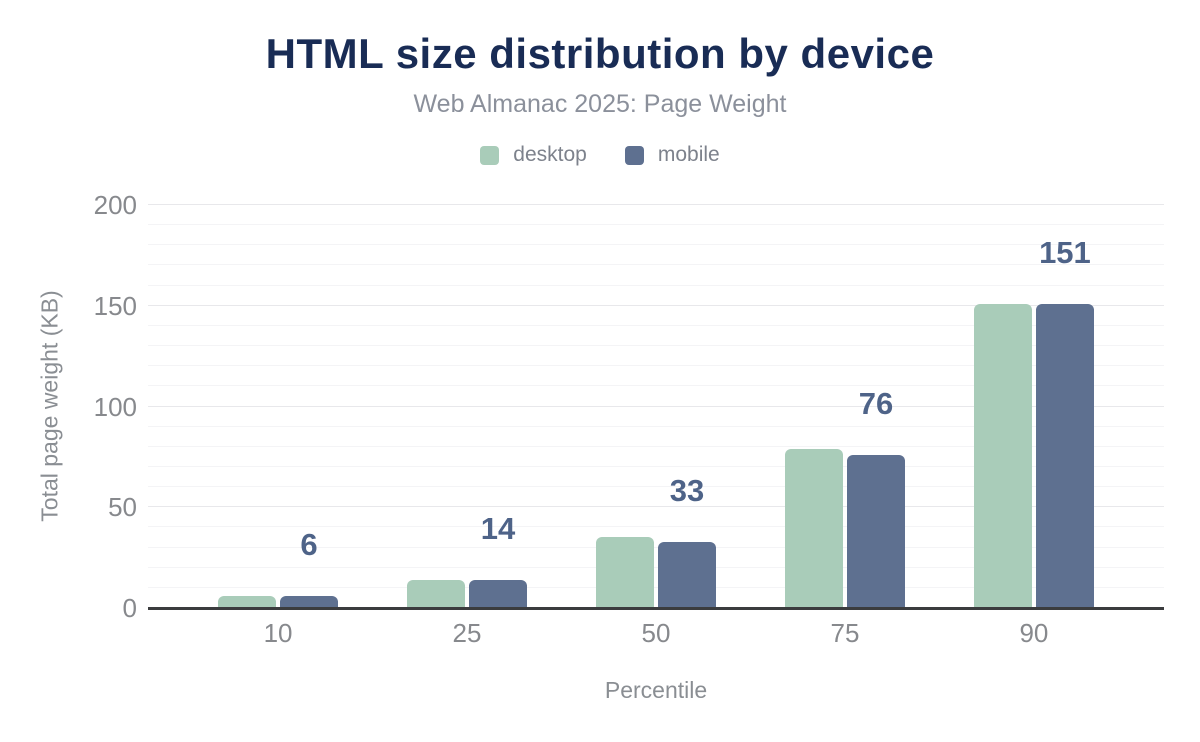 The height and width of the screenshot is (742, 1200). I want to click on x-axis-title: Percentile, so click(656, 690).